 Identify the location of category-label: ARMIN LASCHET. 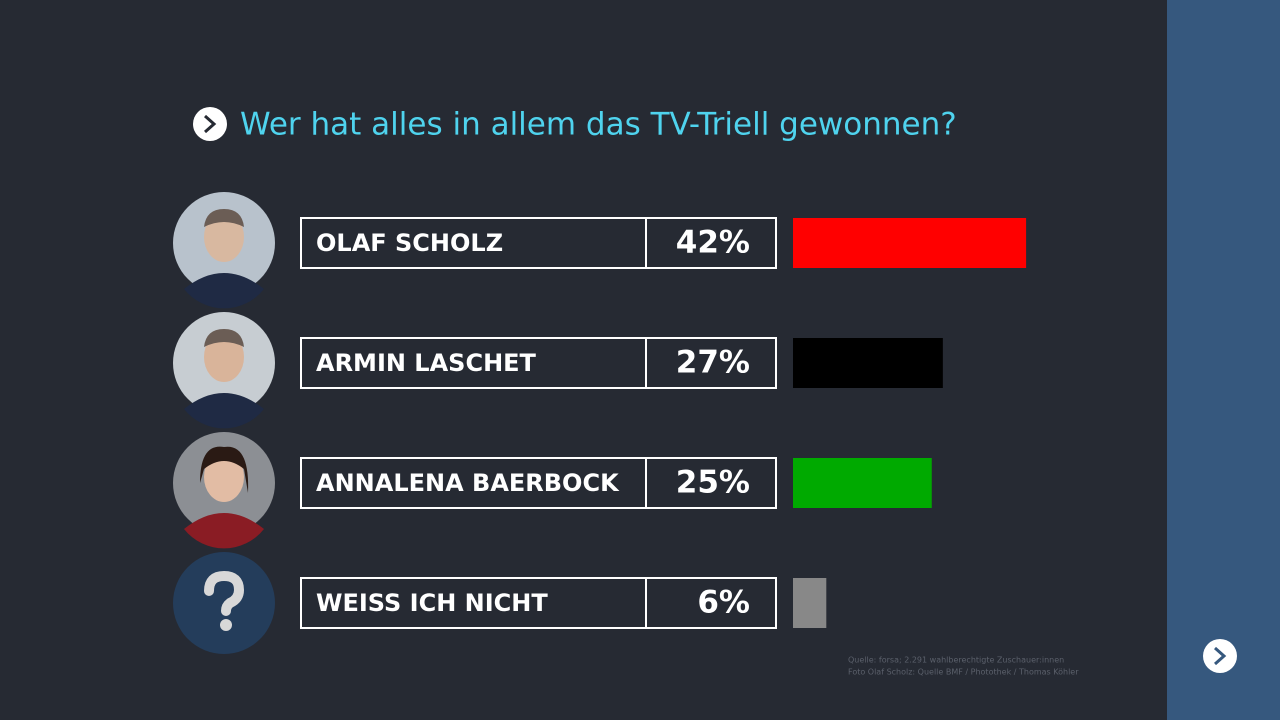
(426, 363).